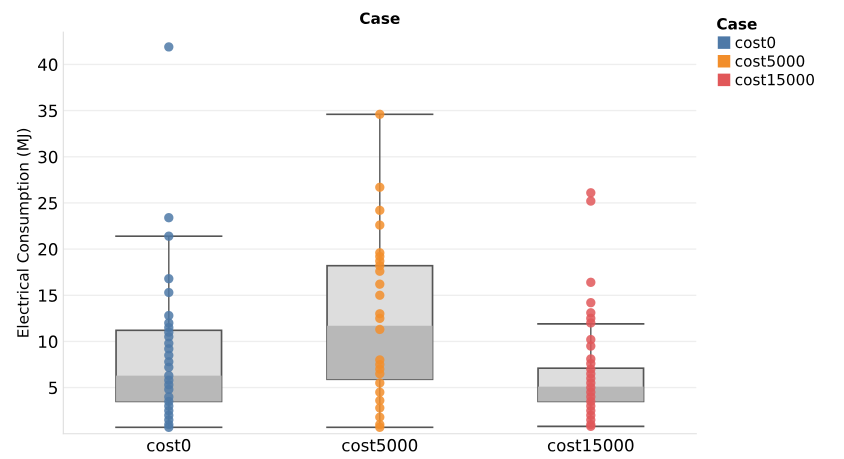  What do you see at coordinates (53, 388) in the screenshot?
I see `y-tick-label: 5` at bounding box center [53, 388].